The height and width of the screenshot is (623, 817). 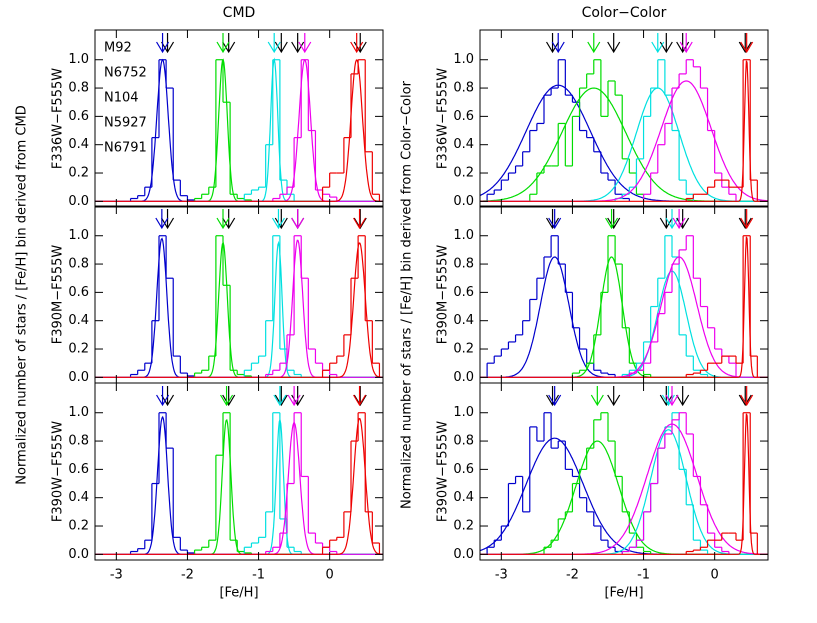 What do you see at coordinates (239, 13) in the screenshot?
I see `panel-title: CMD` at bounding box center [239, 13].